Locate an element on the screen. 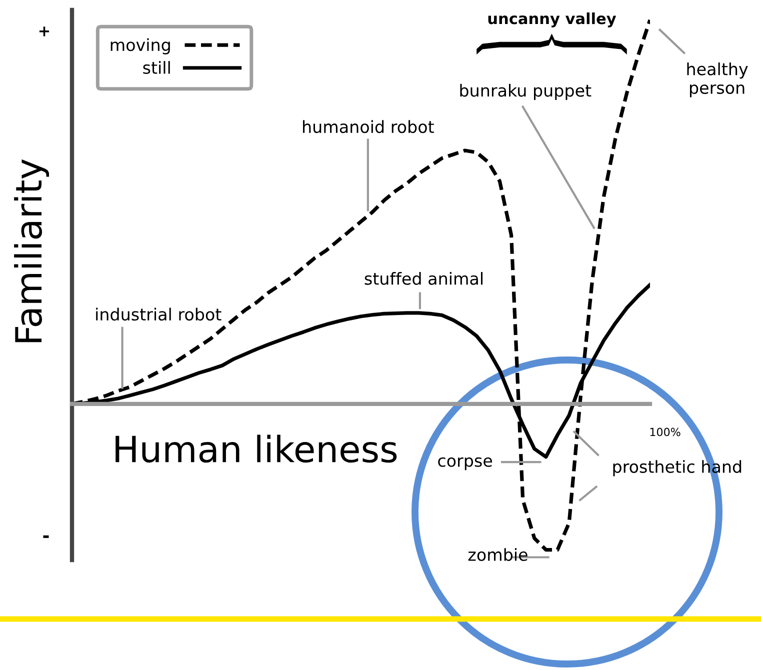 The height and width of the screenshot is (670, 761). legend-label: moving is located at coordinates (140, 46).